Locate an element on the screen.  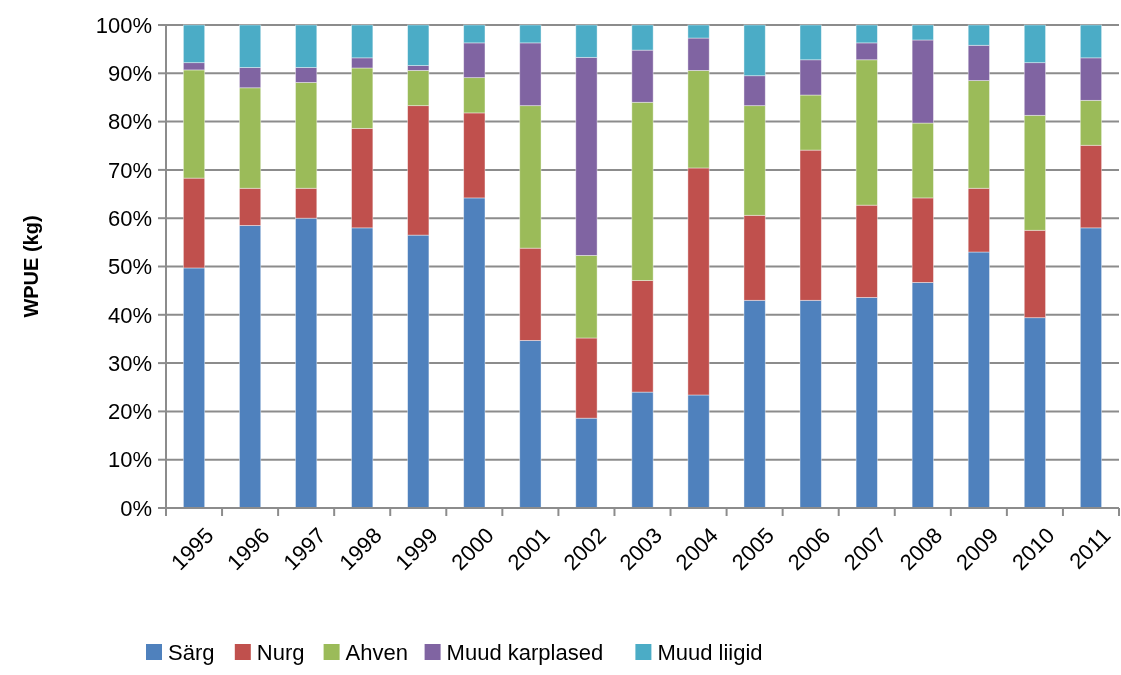
legend-label: Nurg is located at coordinates (280, 652).